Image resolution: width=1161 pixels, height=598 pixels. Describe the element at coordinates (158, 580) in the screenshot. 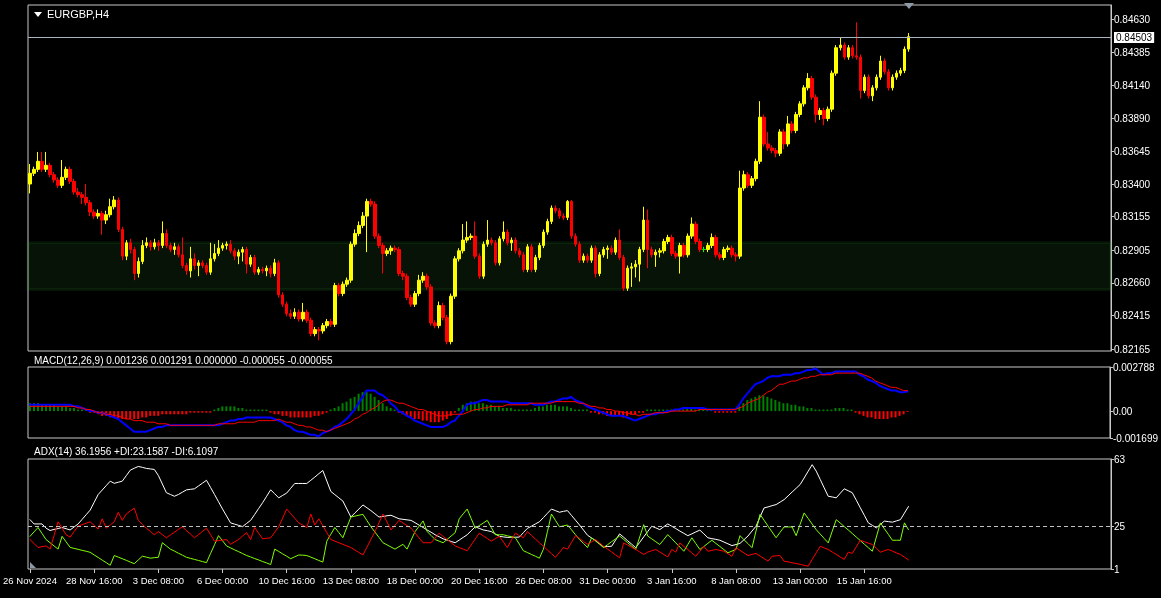

I see `x-tick-label: 3 Dec 08:00` at that location.